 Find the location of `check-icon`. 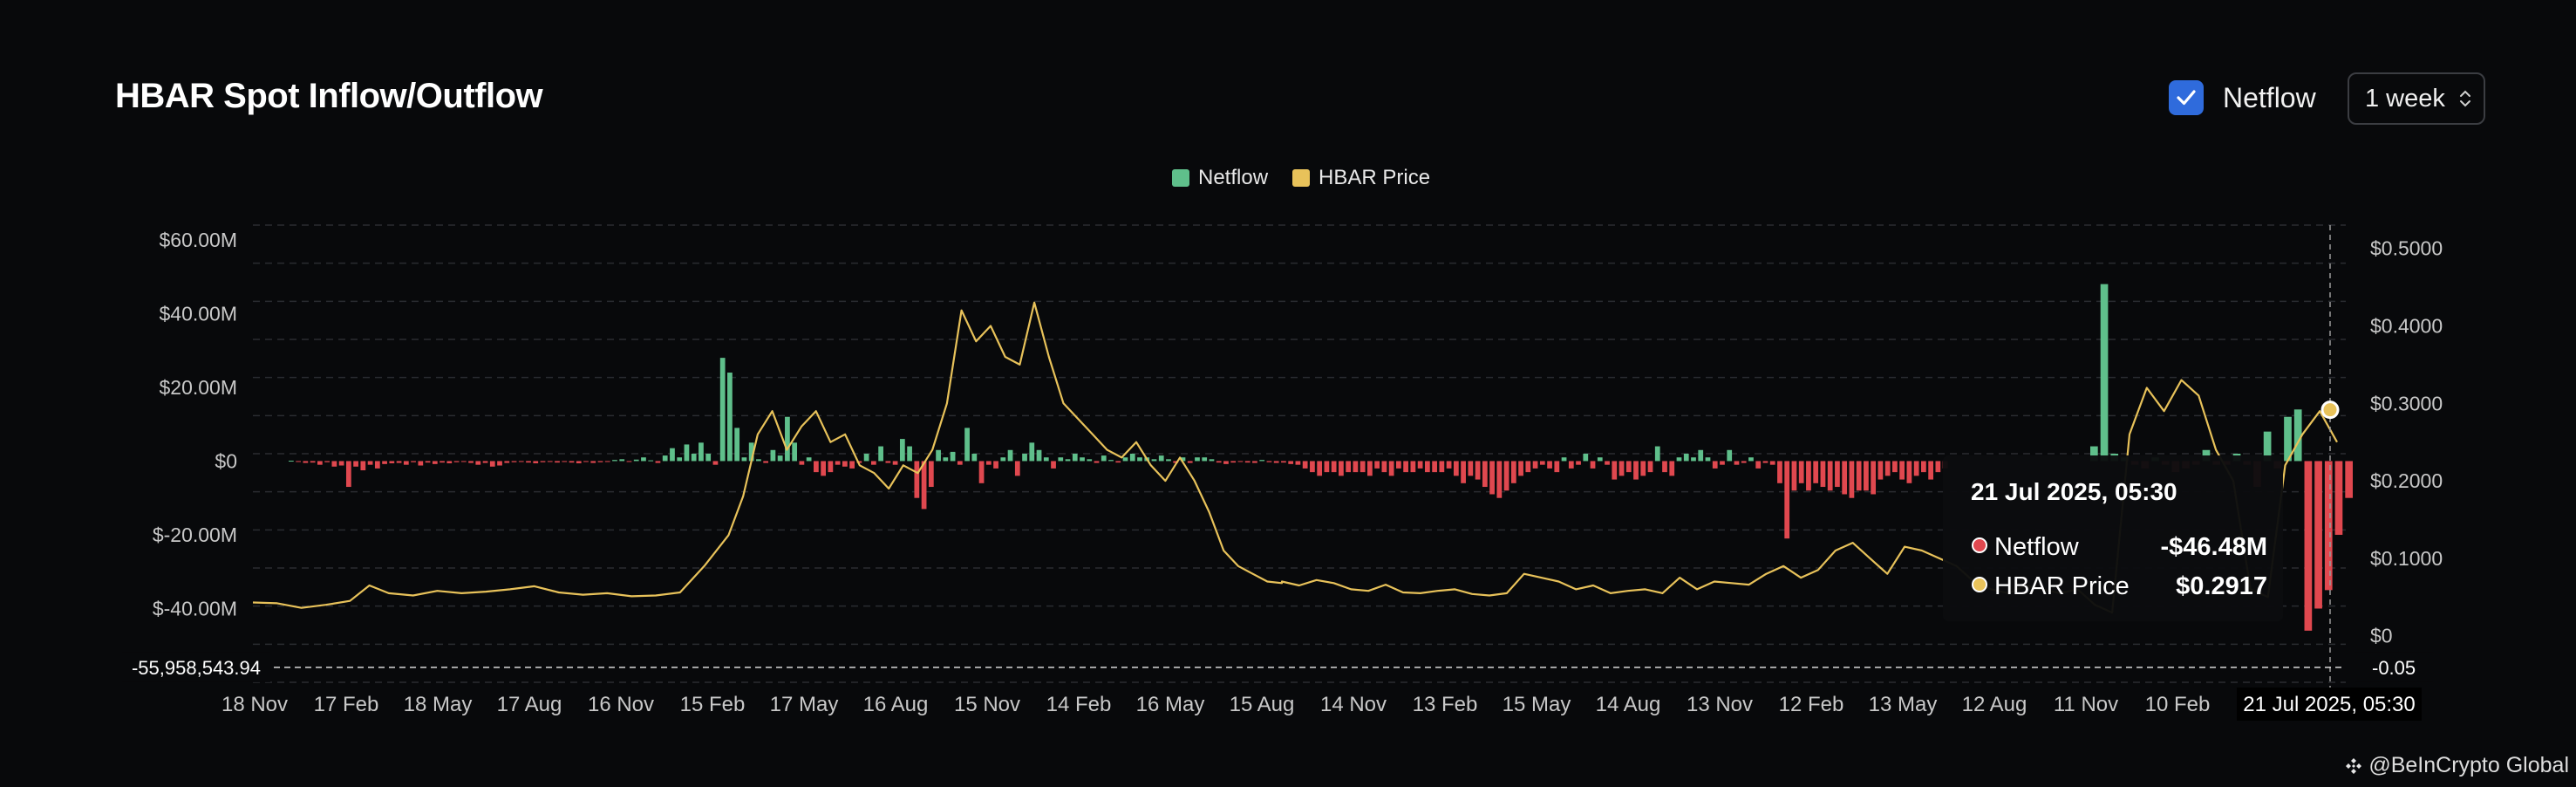

check-icon is located at coordinates (2187, 98).